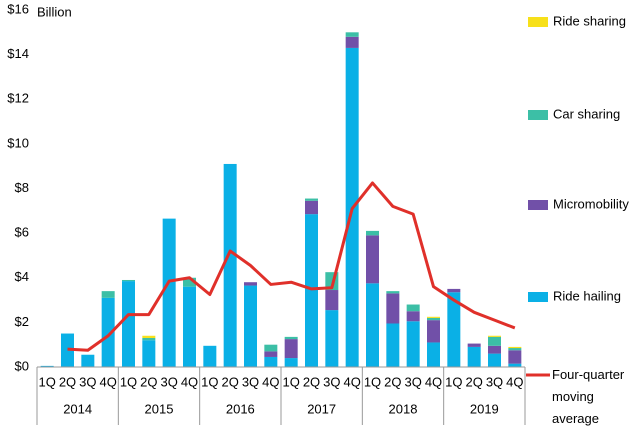  I want to click on legend-label: Ride sharing, so click(589, 20).